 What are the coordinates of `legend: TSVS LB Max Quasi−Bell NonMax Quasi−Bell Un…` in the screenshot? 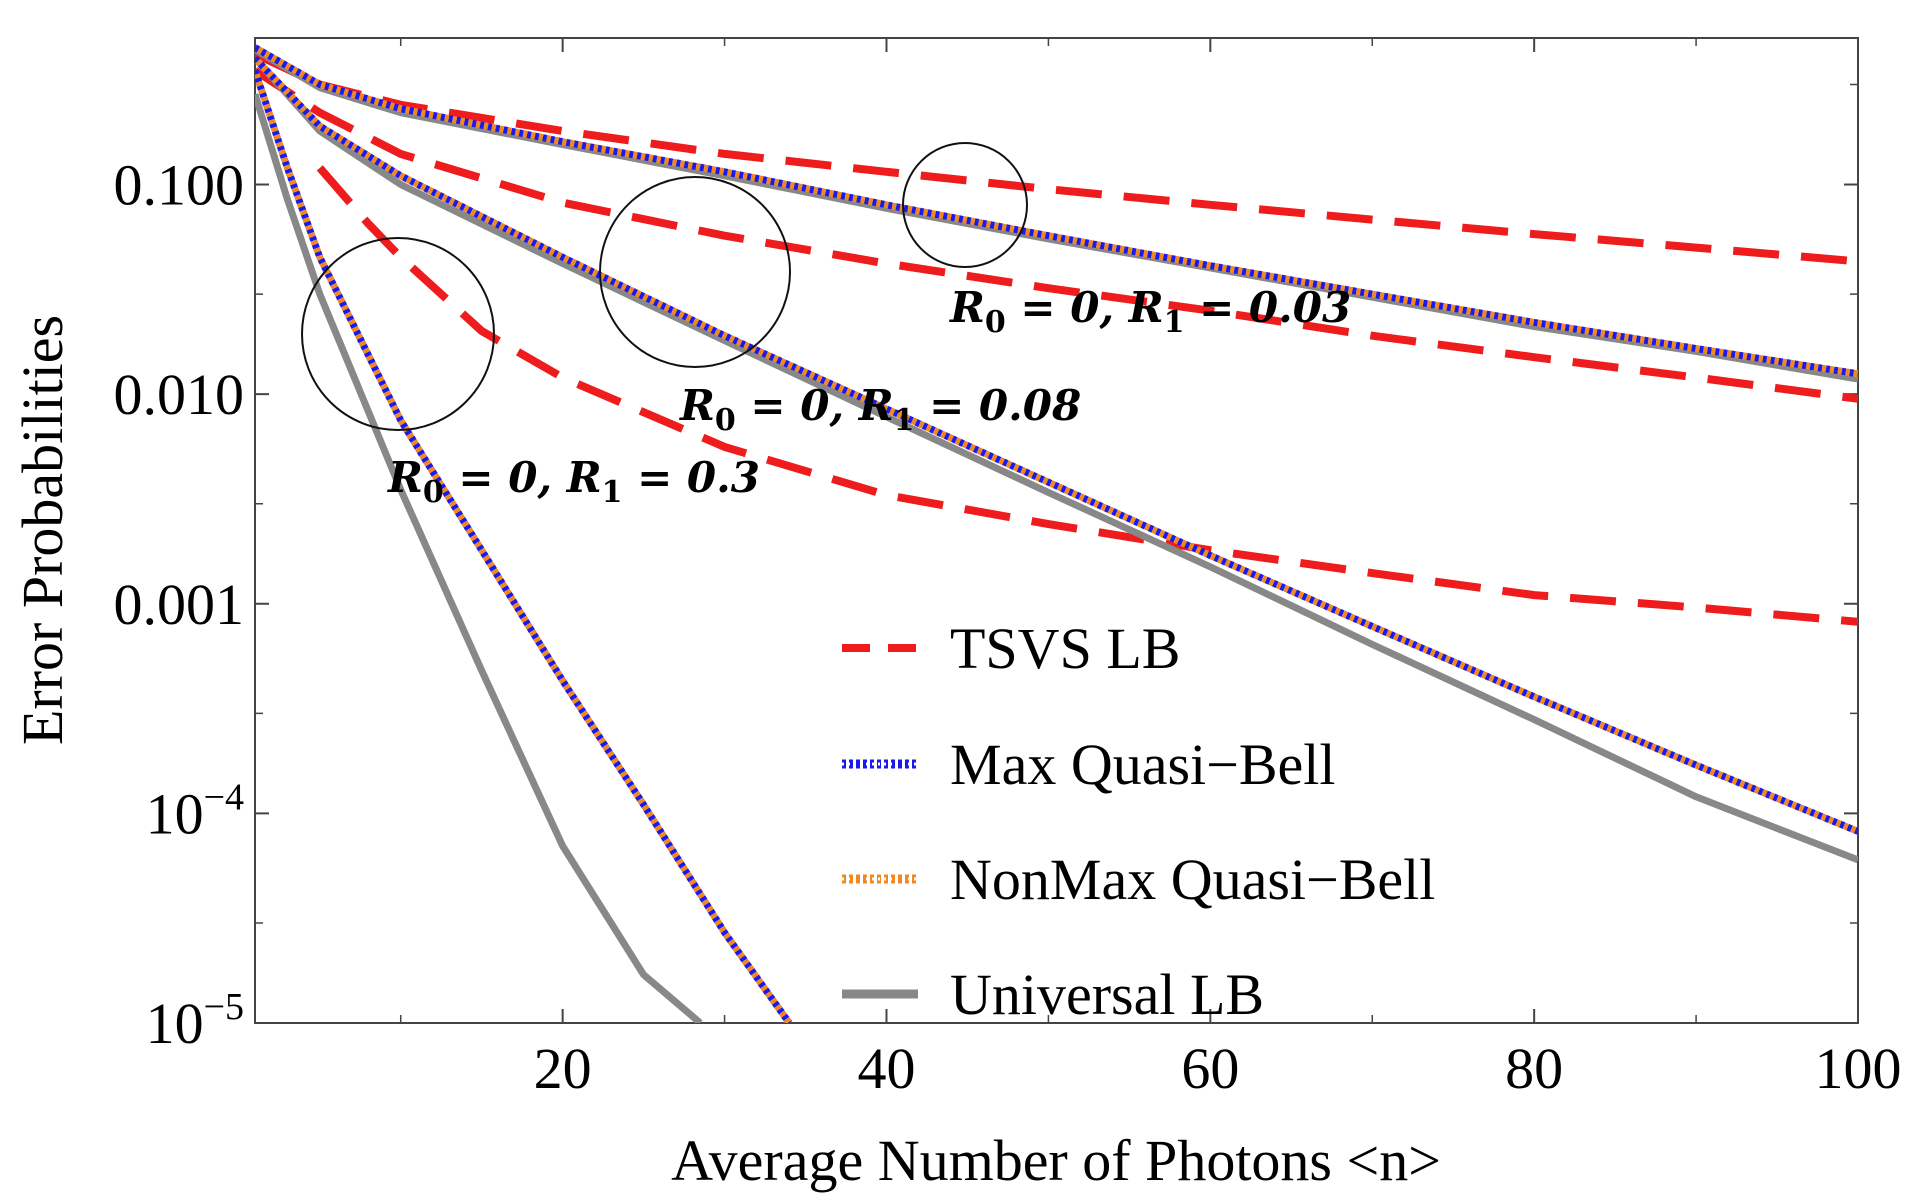 It's located at (1138, 821).